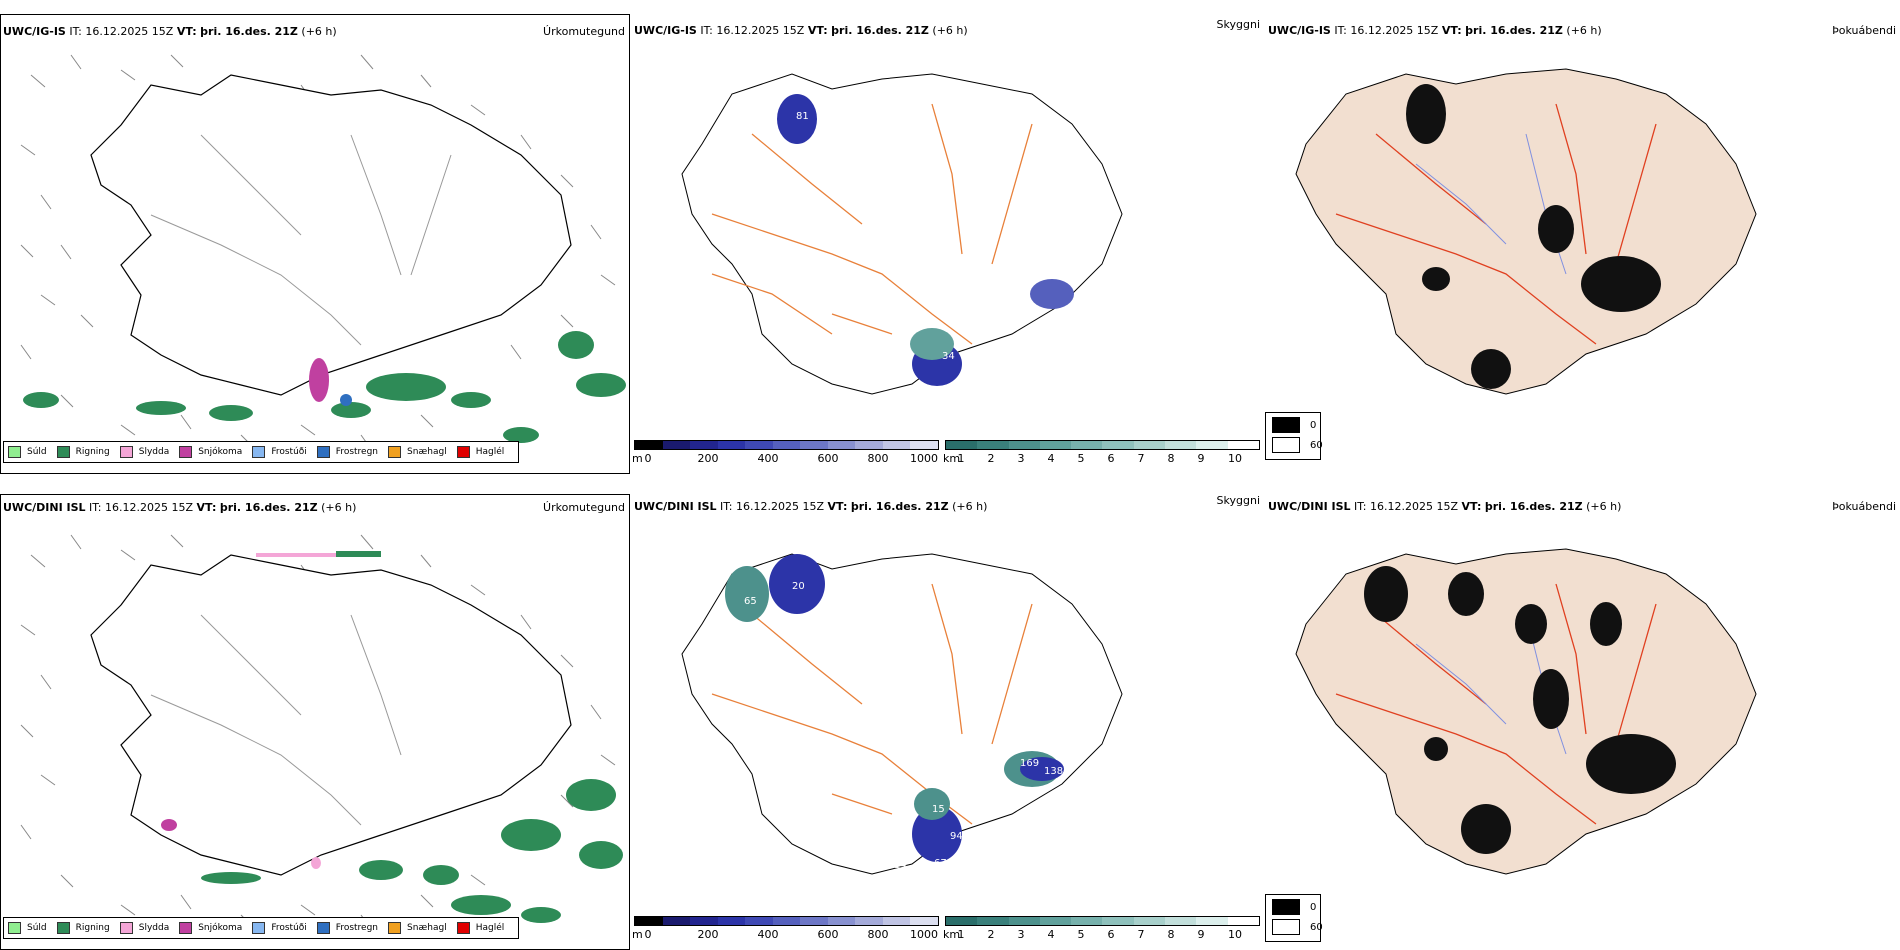  What do you see at coordinates (1053, 771) in the screenshot?
I see `ceiling-label: 138` at bounding box center [1053, 771].